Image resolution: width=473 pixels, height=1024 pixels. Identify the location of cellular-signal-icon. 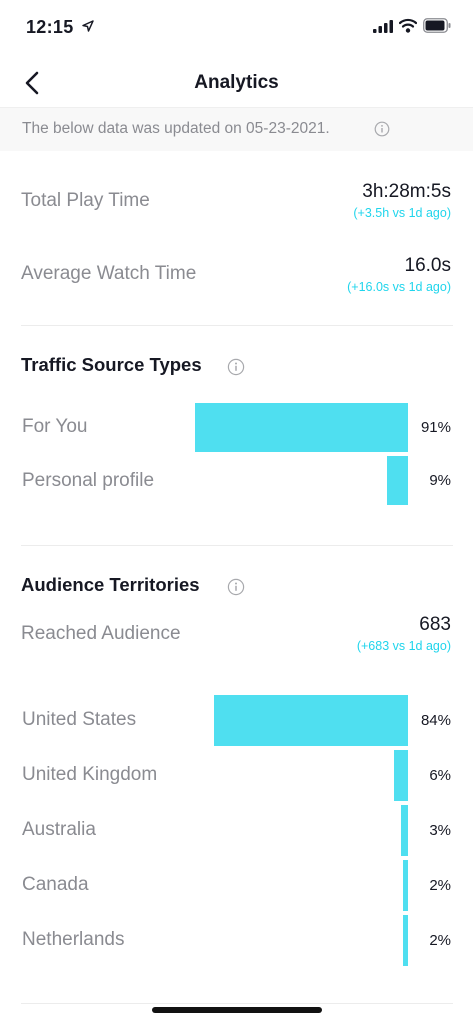
(383, 26).